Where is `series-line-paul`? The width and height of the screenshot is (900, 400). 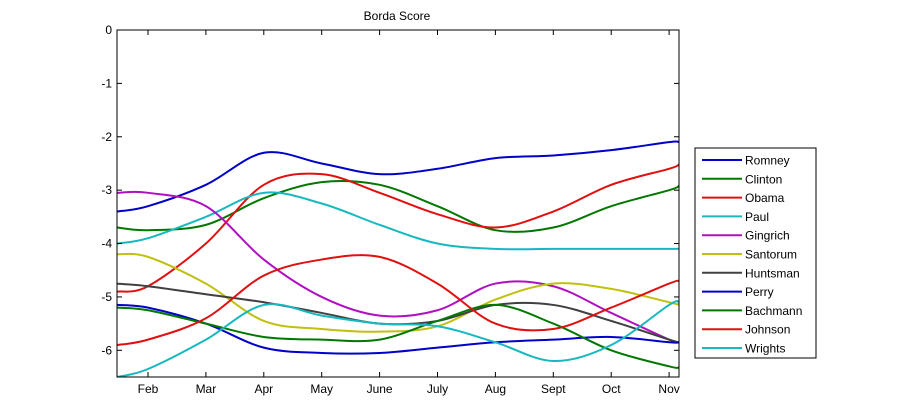
series-line-paul is located at coordinates (398, 221).